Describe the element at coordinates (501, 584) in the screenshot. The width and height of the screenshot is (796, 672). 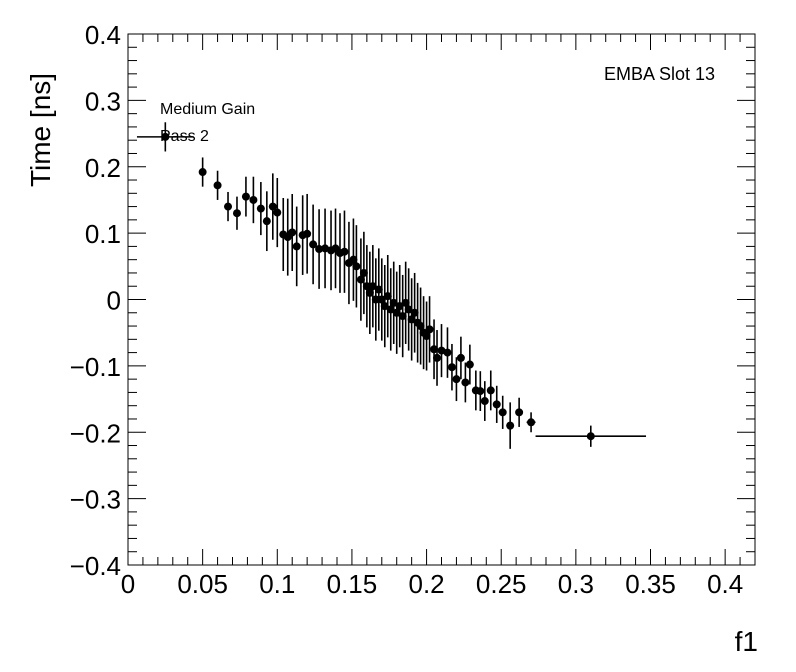
I see `x-tick-label: 0.25` at that location.